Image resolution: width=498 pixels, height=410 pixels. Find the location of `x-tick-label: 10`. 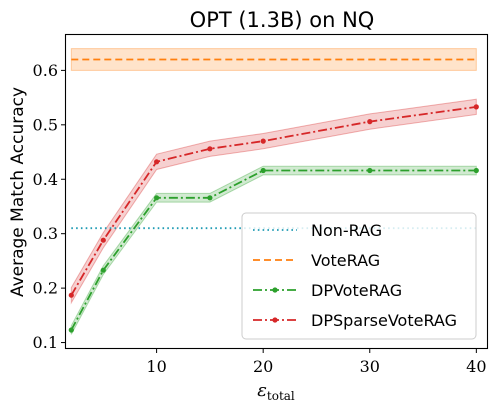

x-tick-label: 10 is located at coordinates (156, 366).